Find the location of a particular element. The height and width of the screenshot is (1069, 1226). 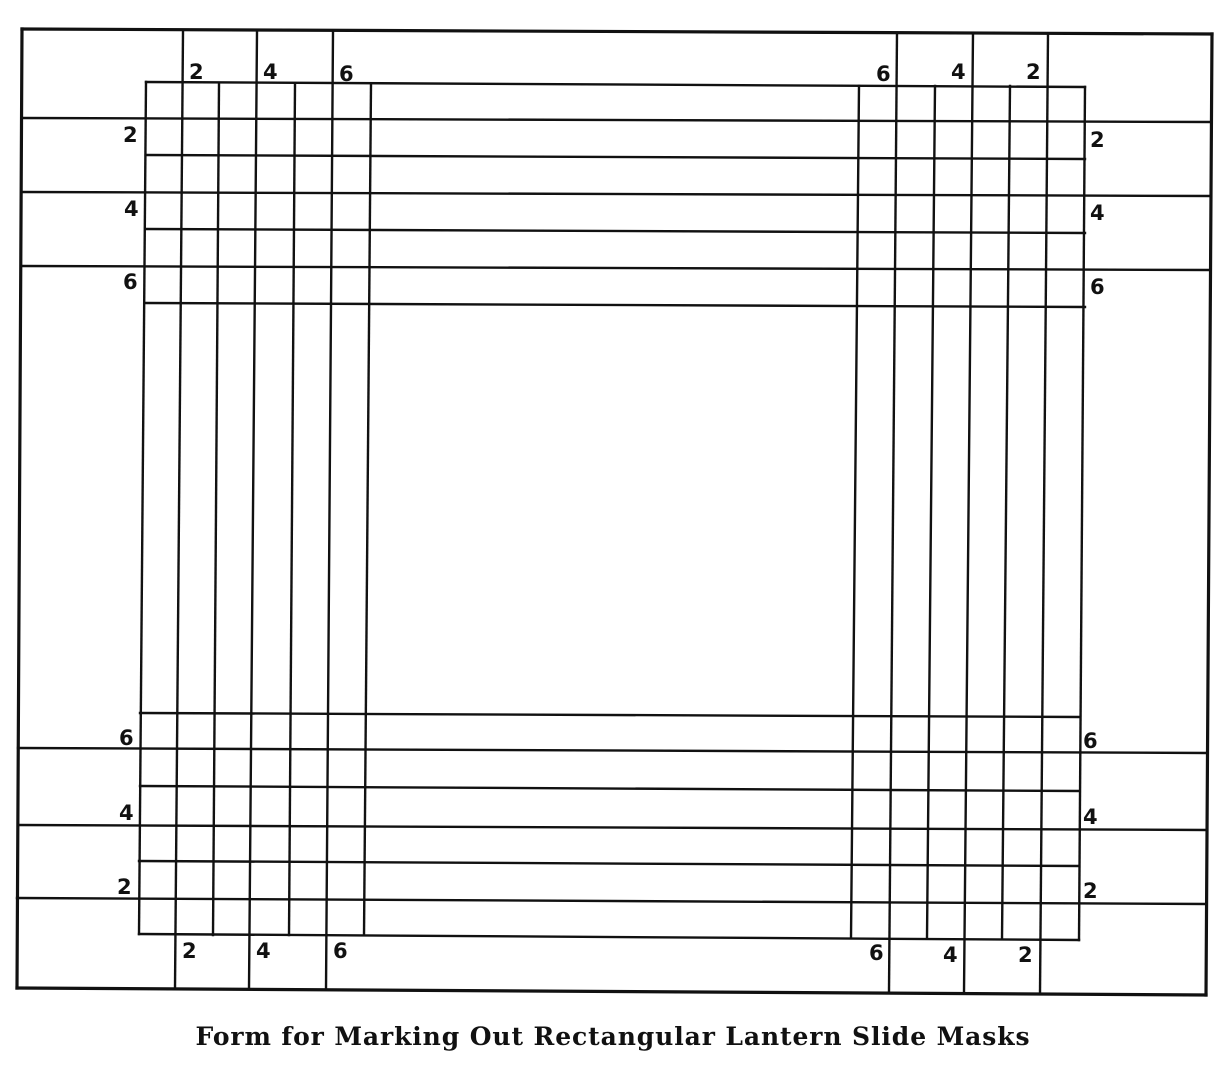

label-top-left-4: 4 is located at coordinates (270, 72).